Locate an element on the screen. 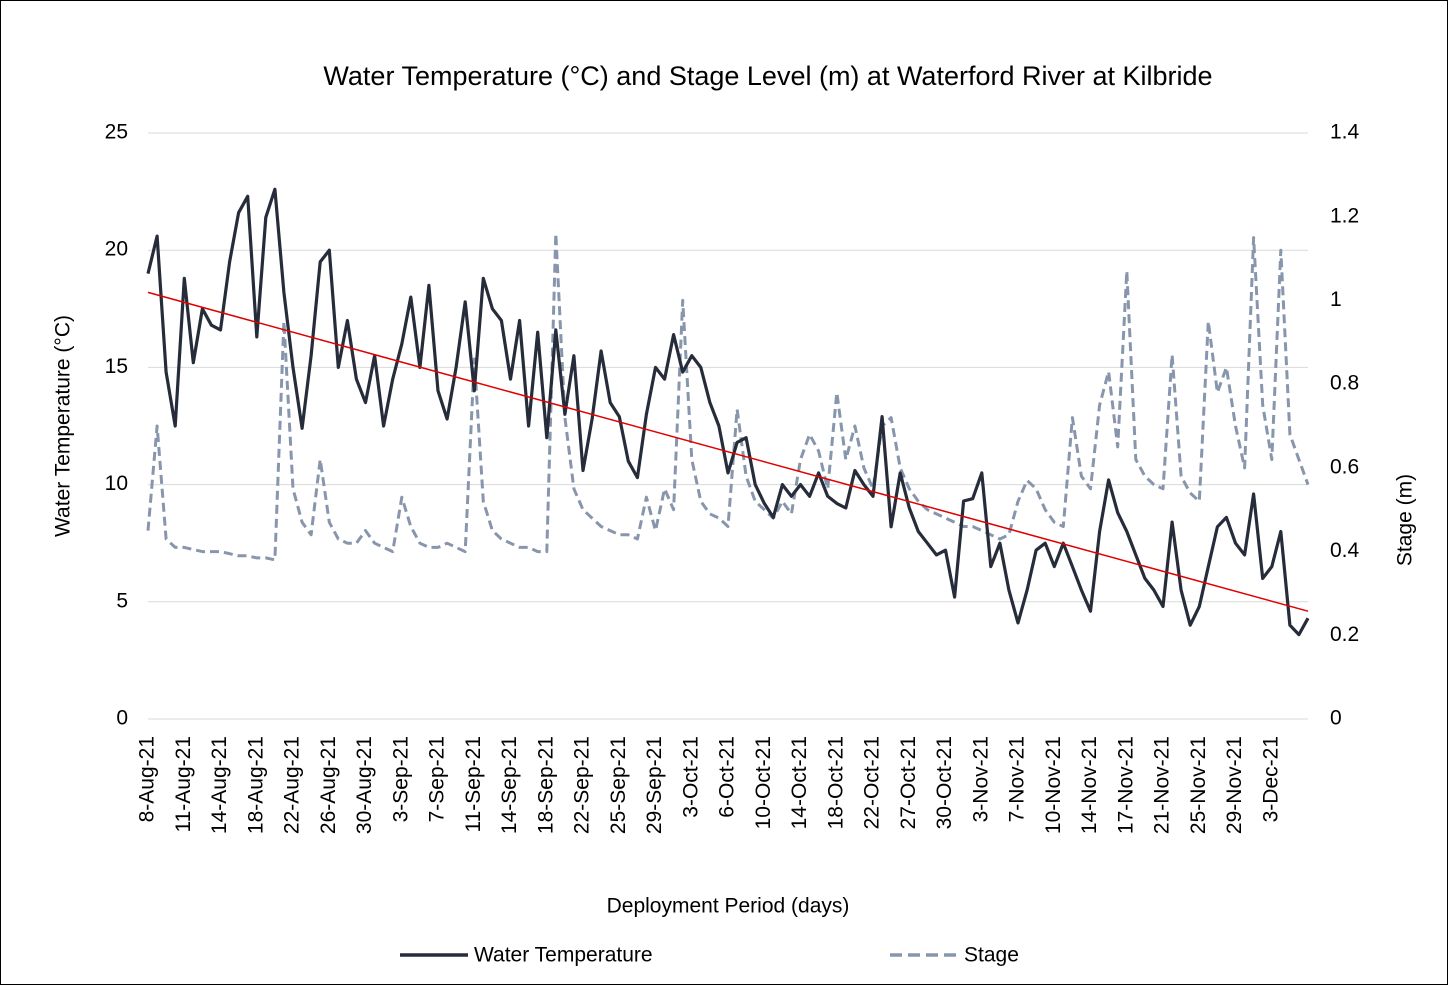  x-tick-label: 22-Oct-21 is located at coordinates (872, 782).